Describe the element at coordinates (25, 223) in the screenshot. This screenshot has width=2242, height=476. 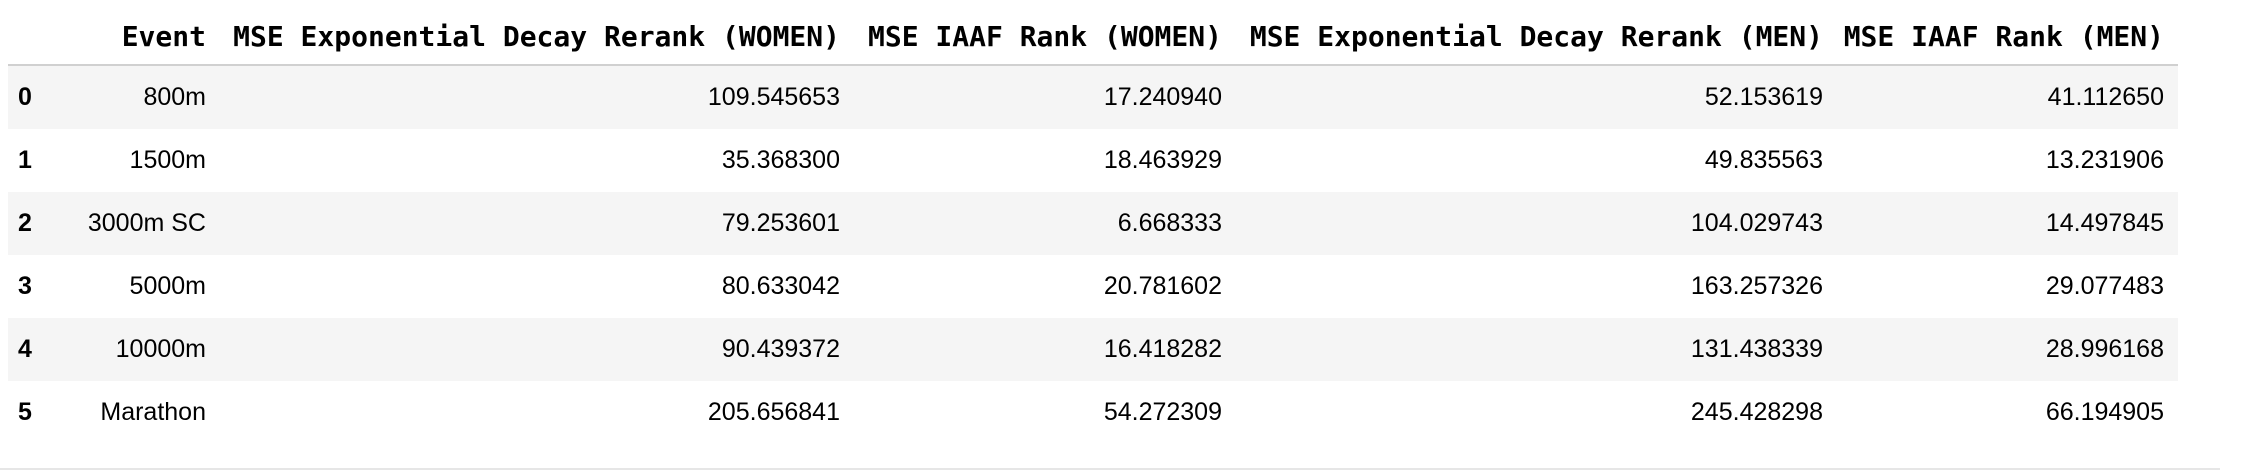
I see `row-index: 2` at that location.